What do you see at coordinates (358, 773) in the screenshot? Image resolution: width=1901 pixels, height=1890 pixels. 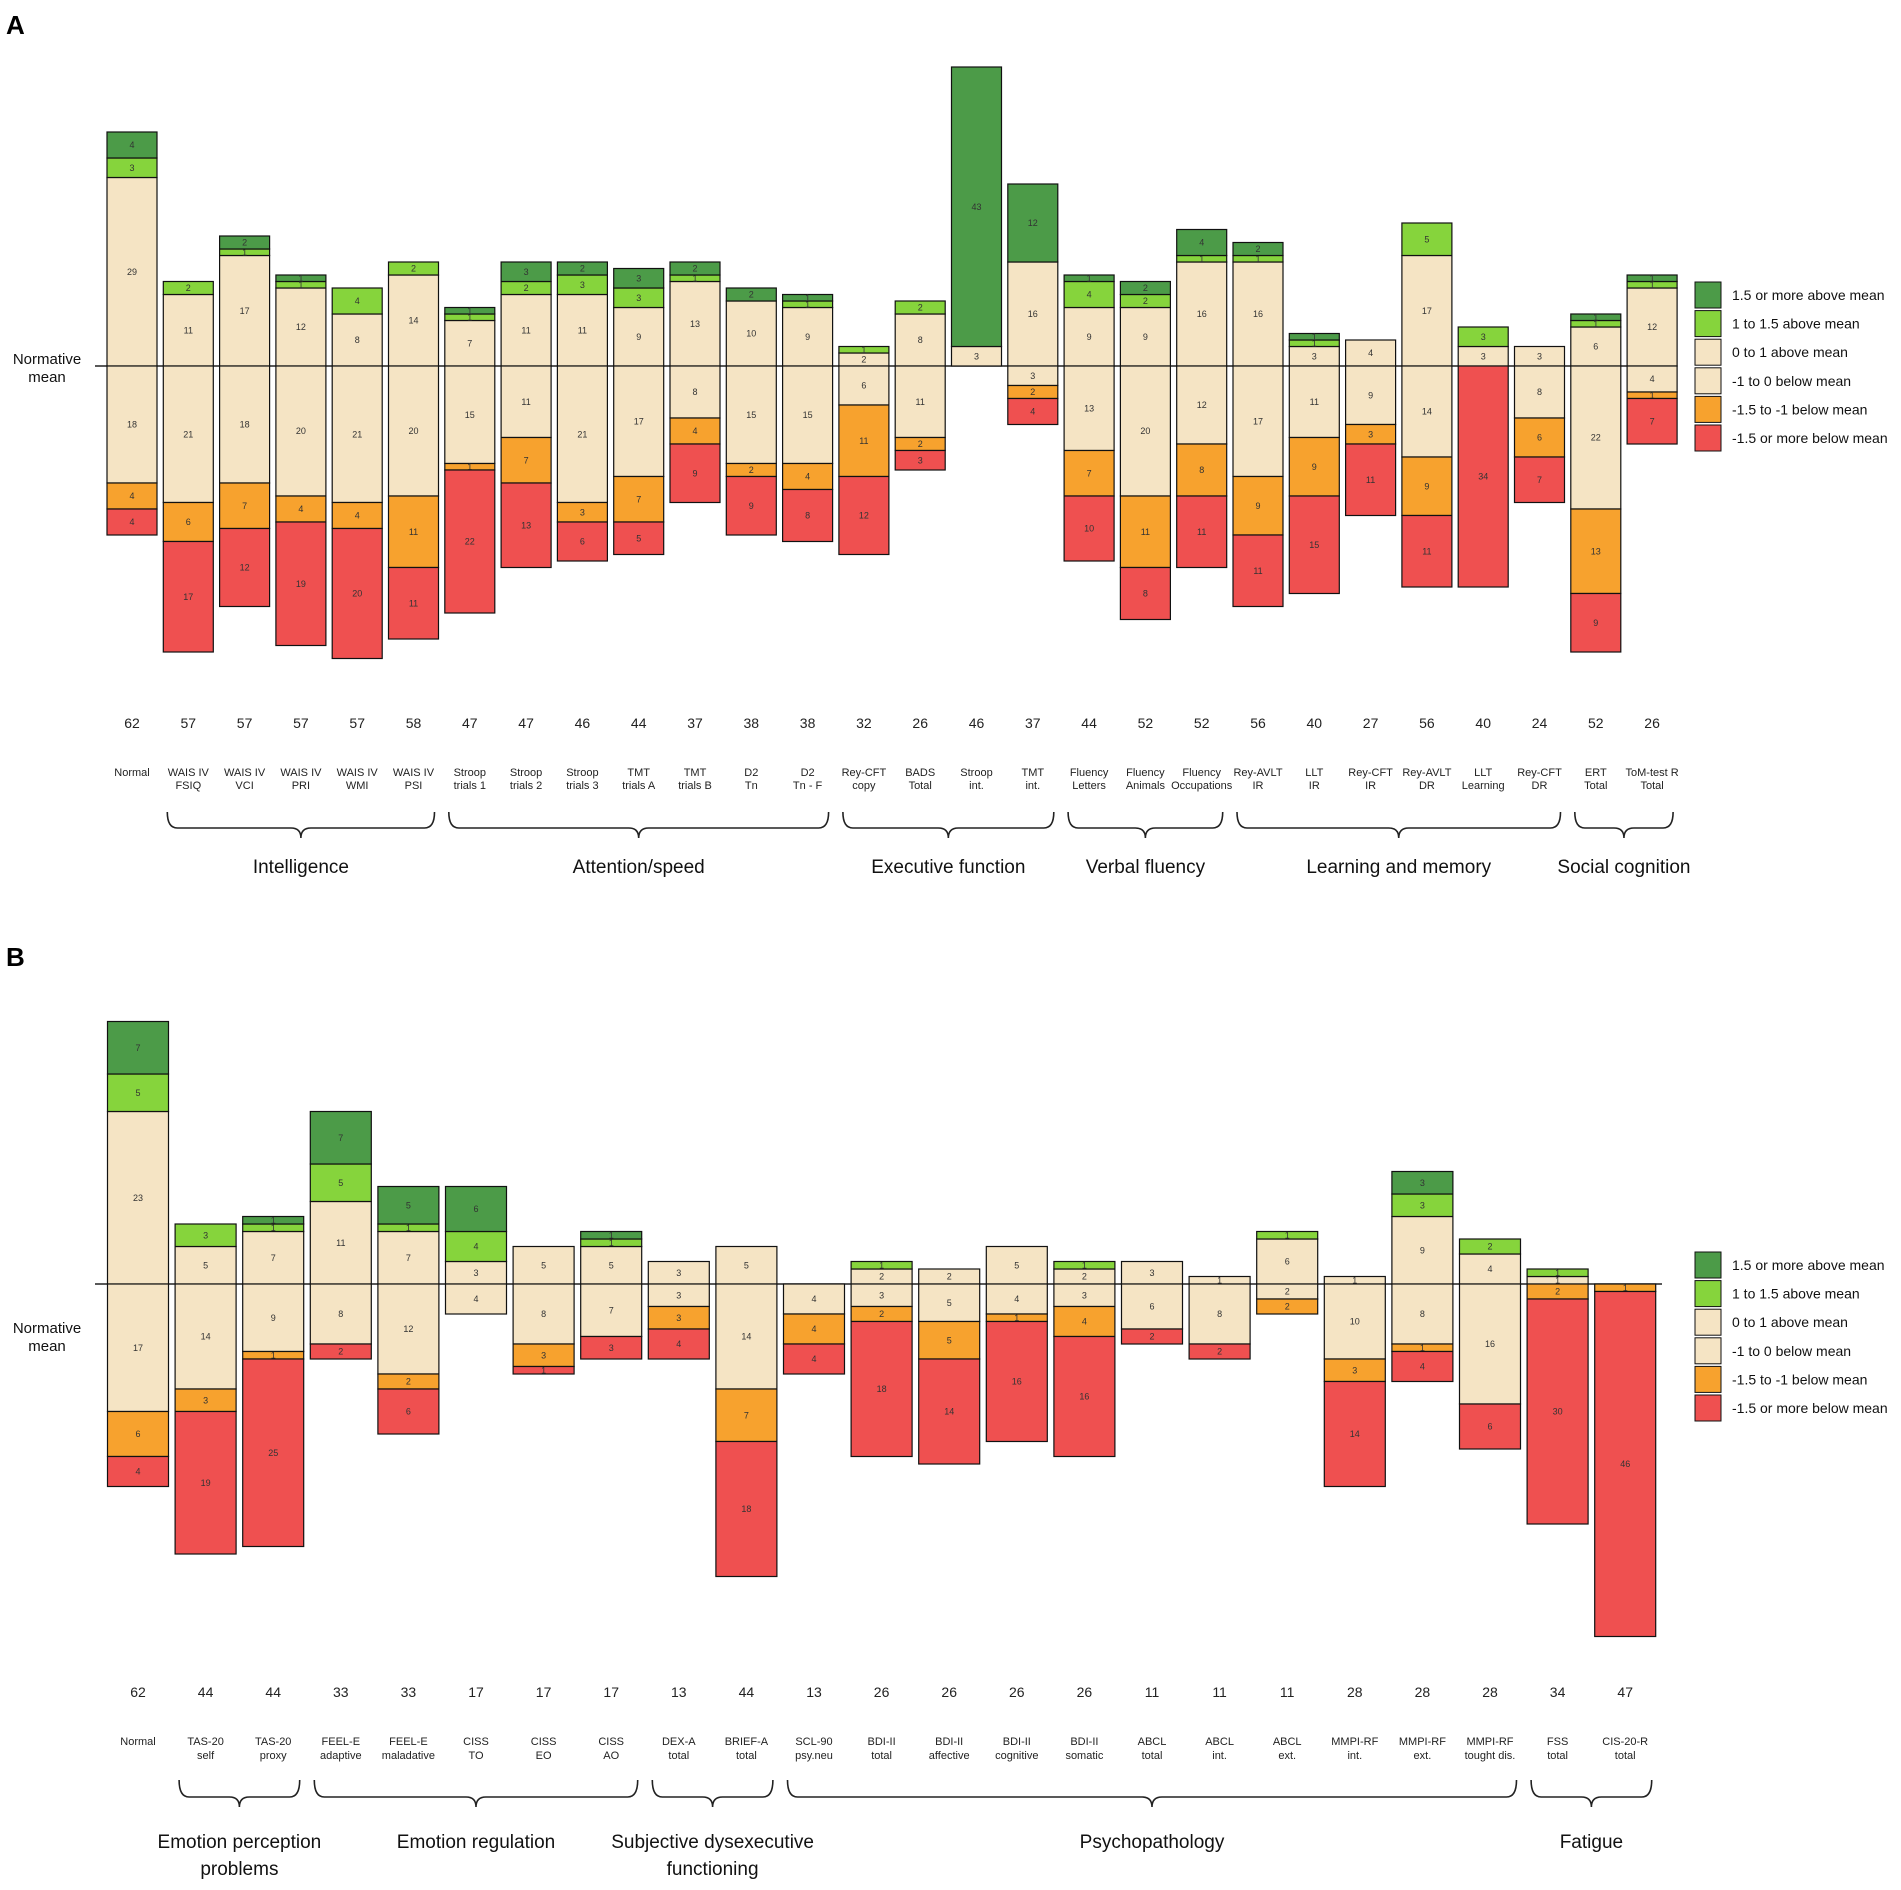 I see `tick-label-a-4: WAIS IV` at bounding box center [358, 773].